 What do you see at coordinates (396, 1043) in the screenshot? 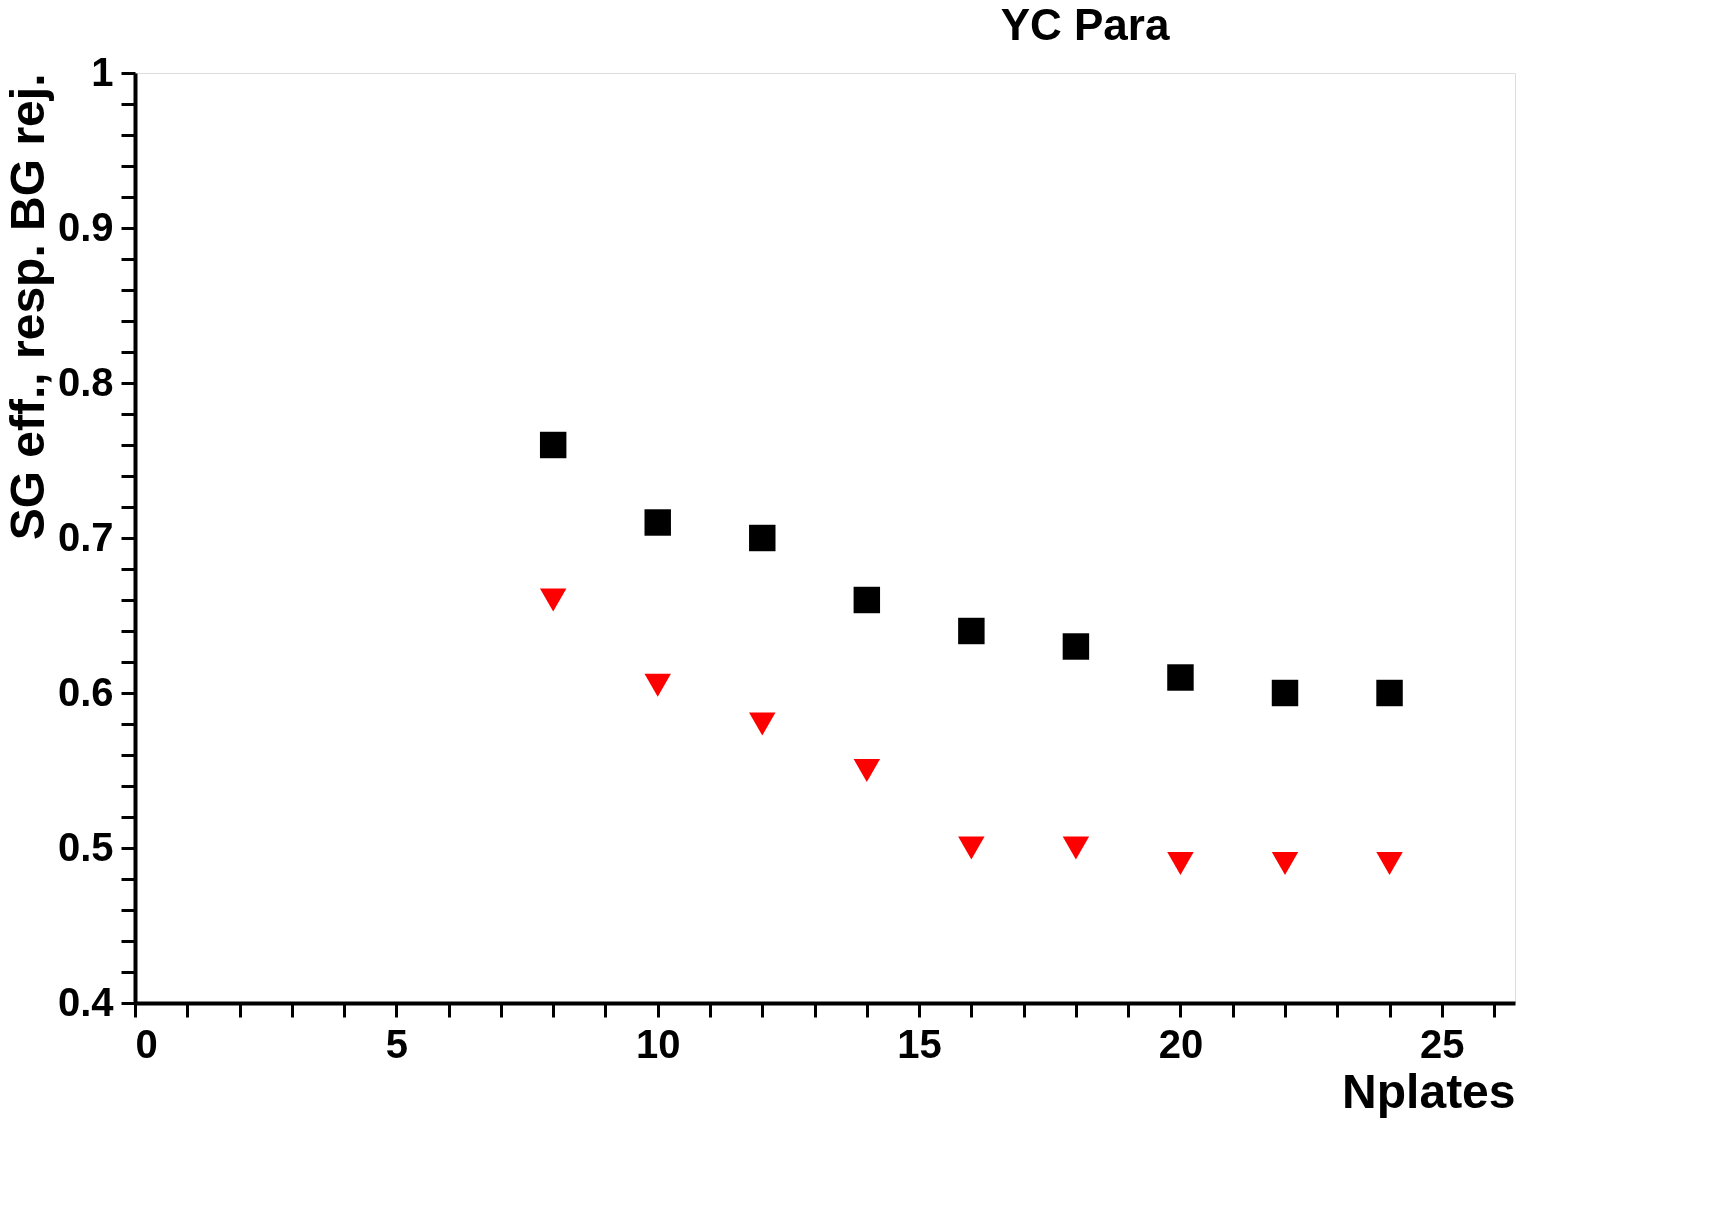
I see `x-tick-label: 5` at bounding box center [396, 1043].